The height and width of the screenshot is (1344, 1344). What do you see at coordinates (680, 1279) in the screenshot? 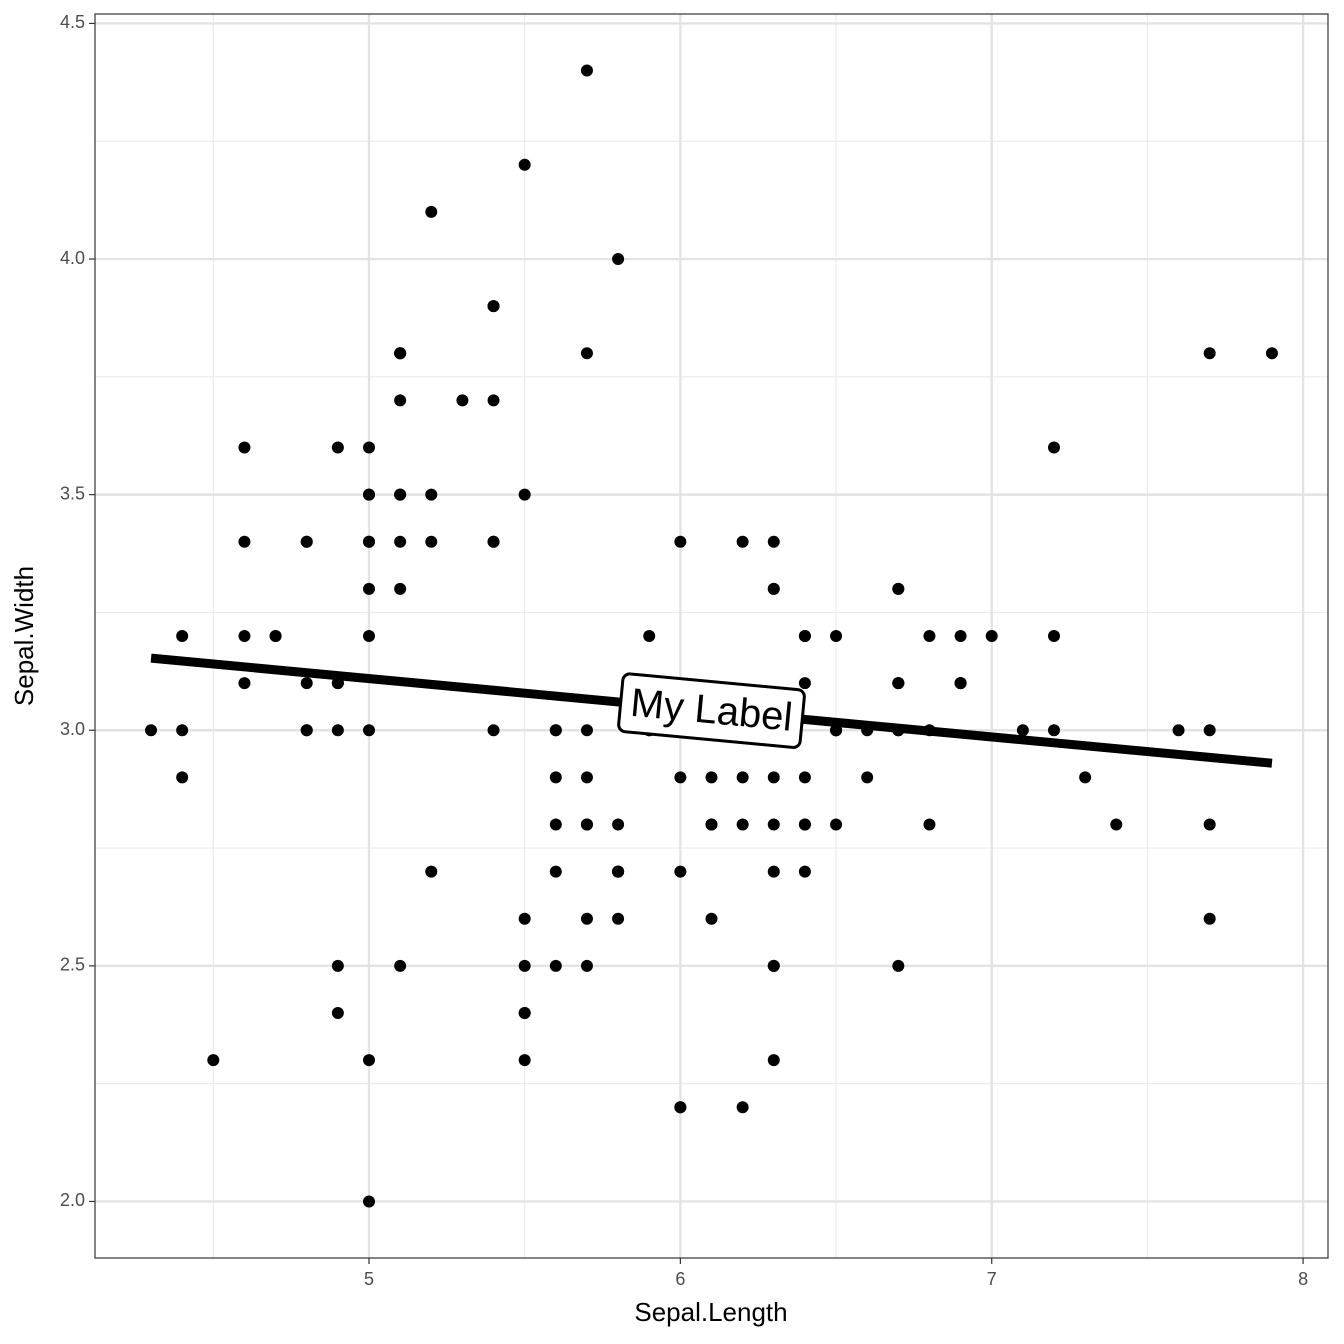
I see `x-tick-label: 6` at bounding box center [680, 1279].